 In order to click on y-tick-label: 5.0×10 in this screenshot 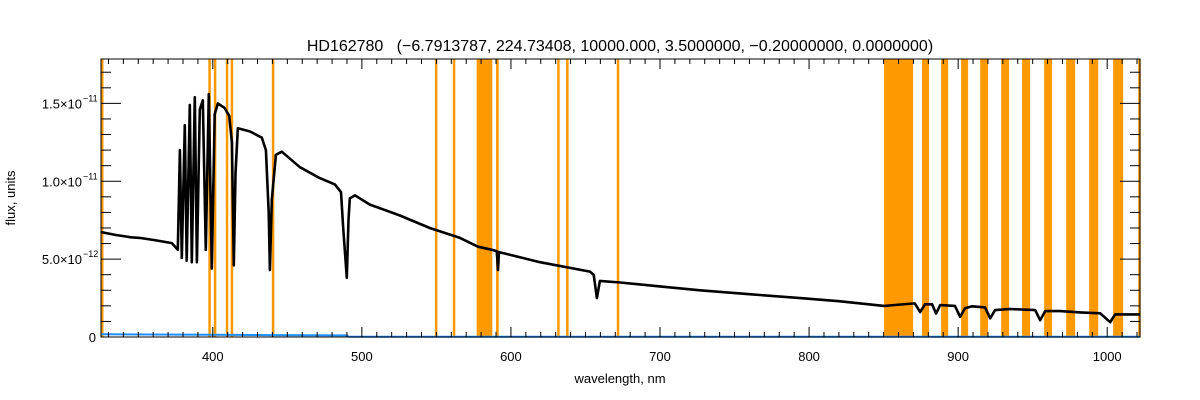, I will do `click(62, 259)`.